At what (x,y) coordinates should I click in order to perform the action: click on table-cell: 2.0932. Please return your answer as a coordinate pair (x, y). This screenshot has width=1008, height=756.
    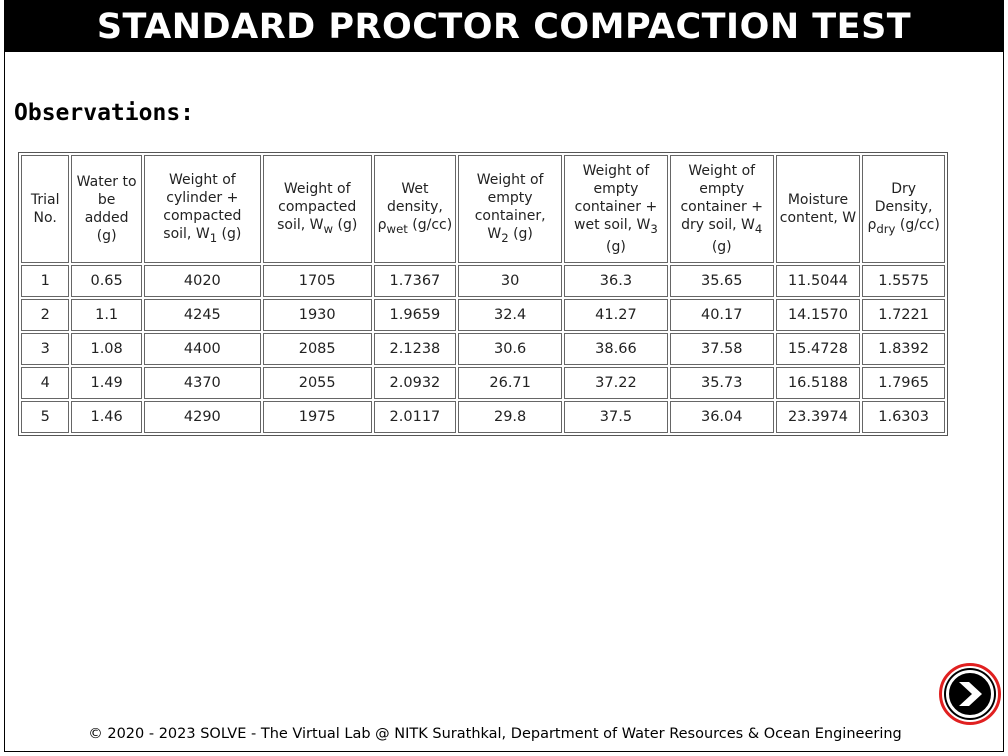
    Looking at the image, I should click on (415, 383).